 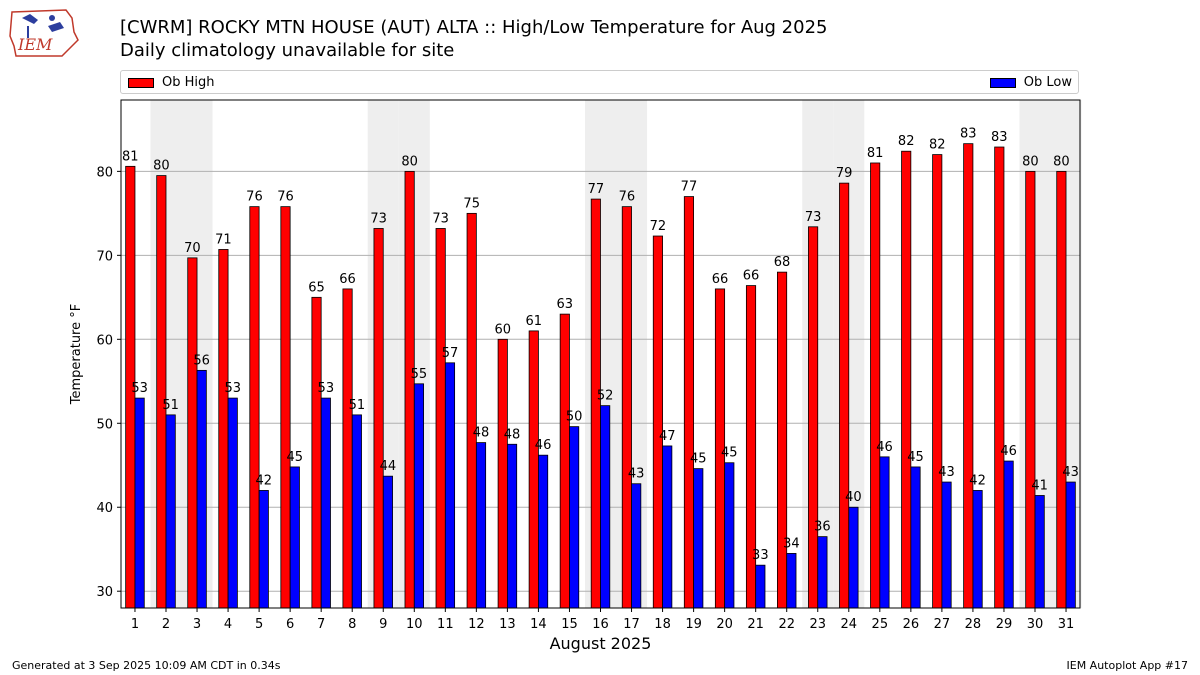 What do you see at coordinates (141, 82) in the screenshot?
I see `legend-swatch-high` at bounding box center [141, 82].